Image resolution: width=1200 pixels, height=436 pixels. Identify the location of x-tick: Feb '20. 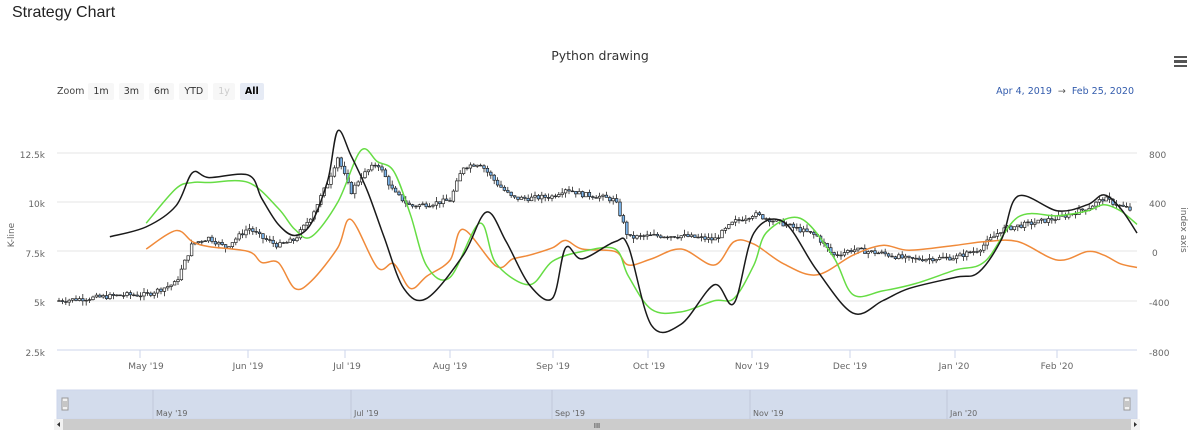
(1057, 367).